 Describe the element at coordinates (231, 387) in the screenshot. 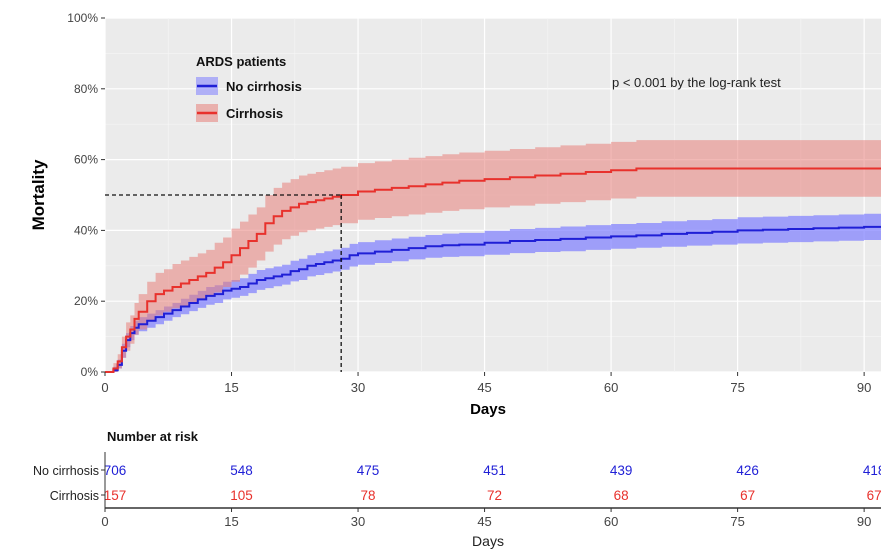

I see `x-tick-label: 15` at that location.